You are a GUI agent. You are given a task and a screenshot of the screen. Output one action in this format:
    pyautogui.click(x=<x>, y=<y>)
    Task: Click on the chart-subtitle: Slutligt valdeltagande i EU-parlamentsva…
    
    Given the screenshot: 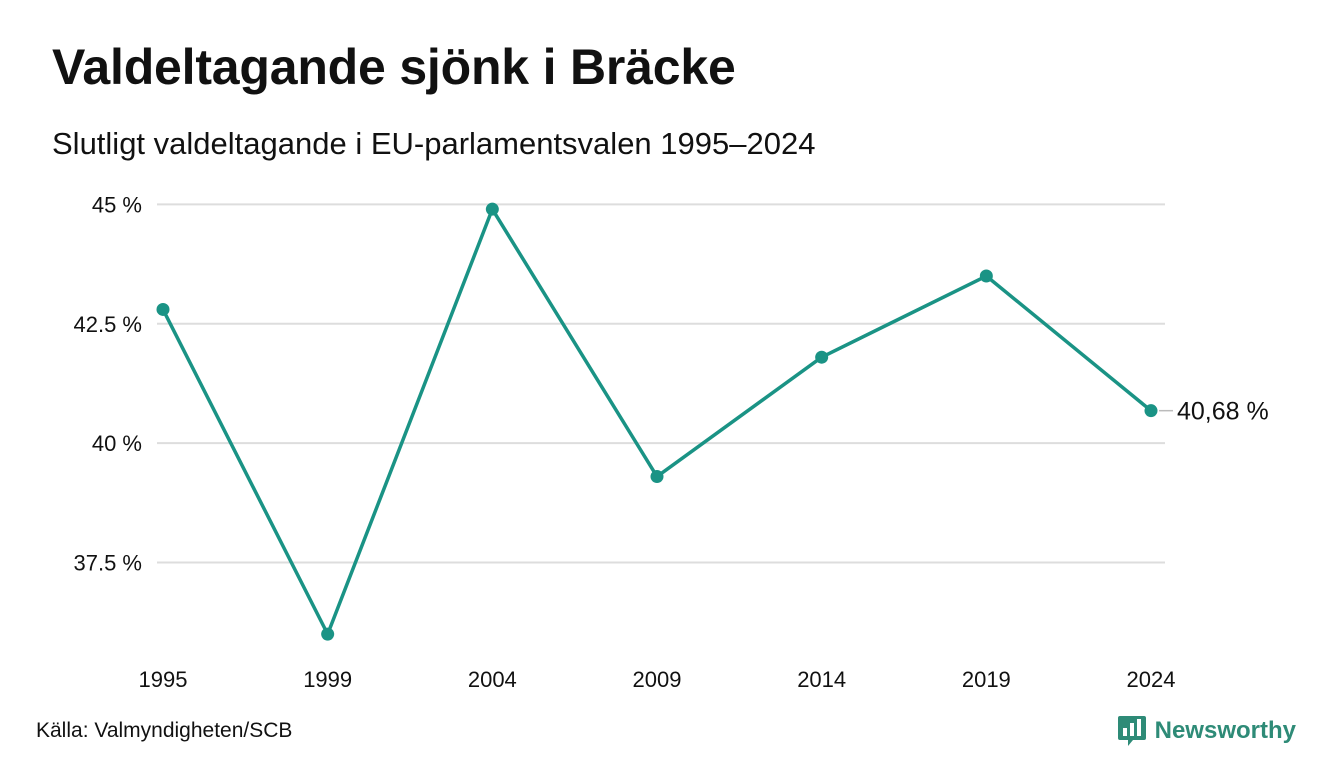 What is the action you would take?
    pyautogui.click(x=434, y=143)
    